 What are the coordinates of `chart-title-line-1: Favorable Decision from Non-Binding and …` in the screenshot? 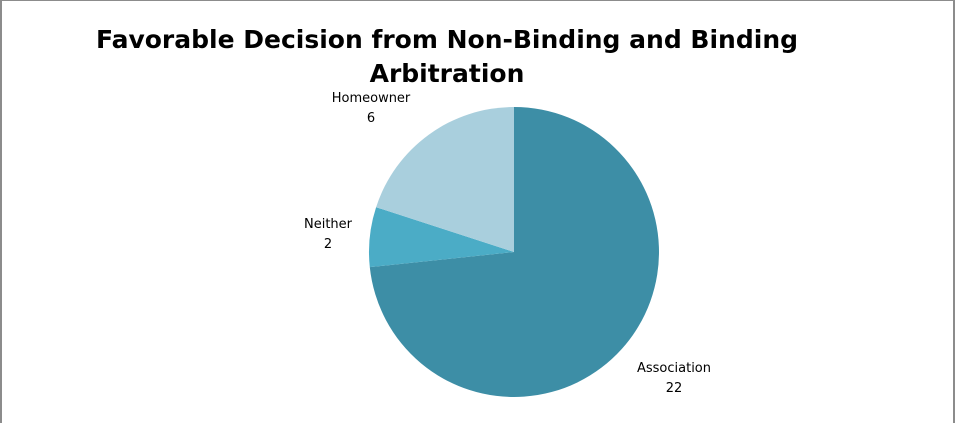 It's located at (447, 39).